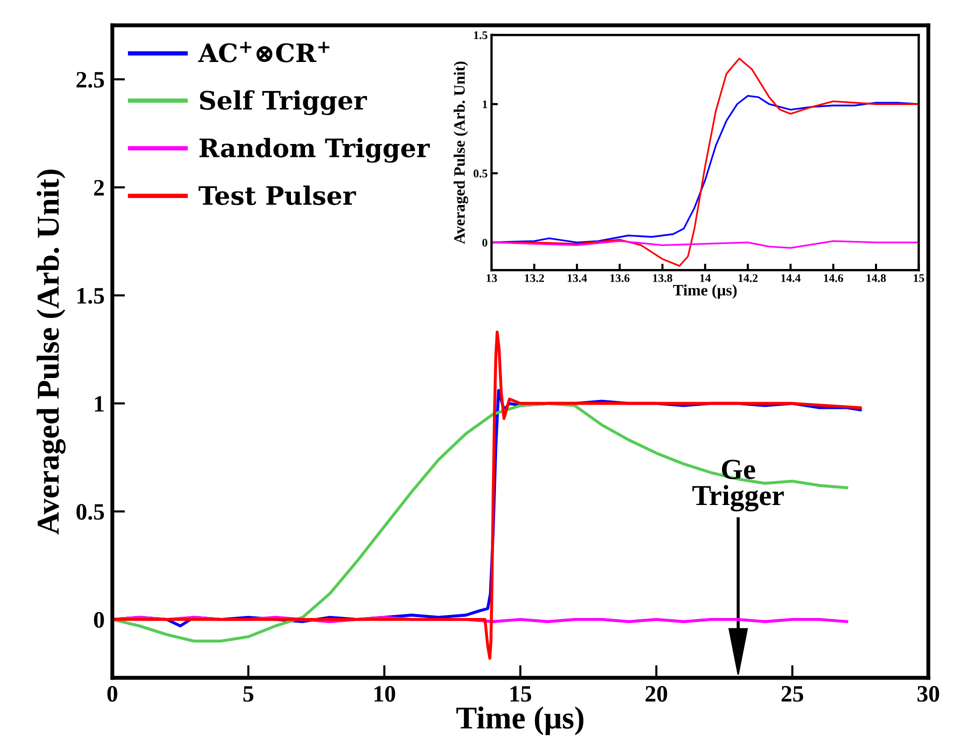  What do you see at coordinates (834, 278) in the screenshot?
I see `x-tick-label: 14.6` at bounding box center [834, 278].